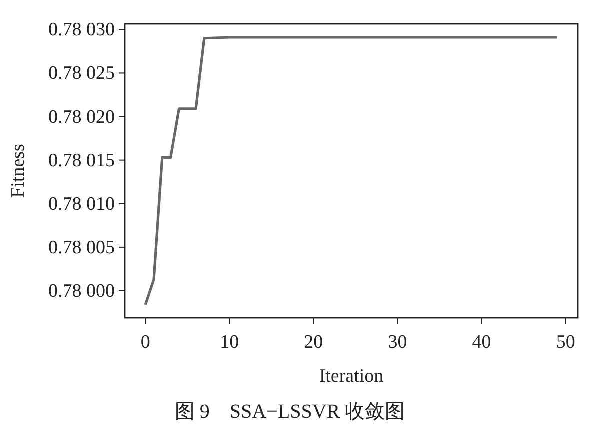 The width and height of the screenshot is (600, 437). I want to click on x-tick-label: 10, so click(230, 342).